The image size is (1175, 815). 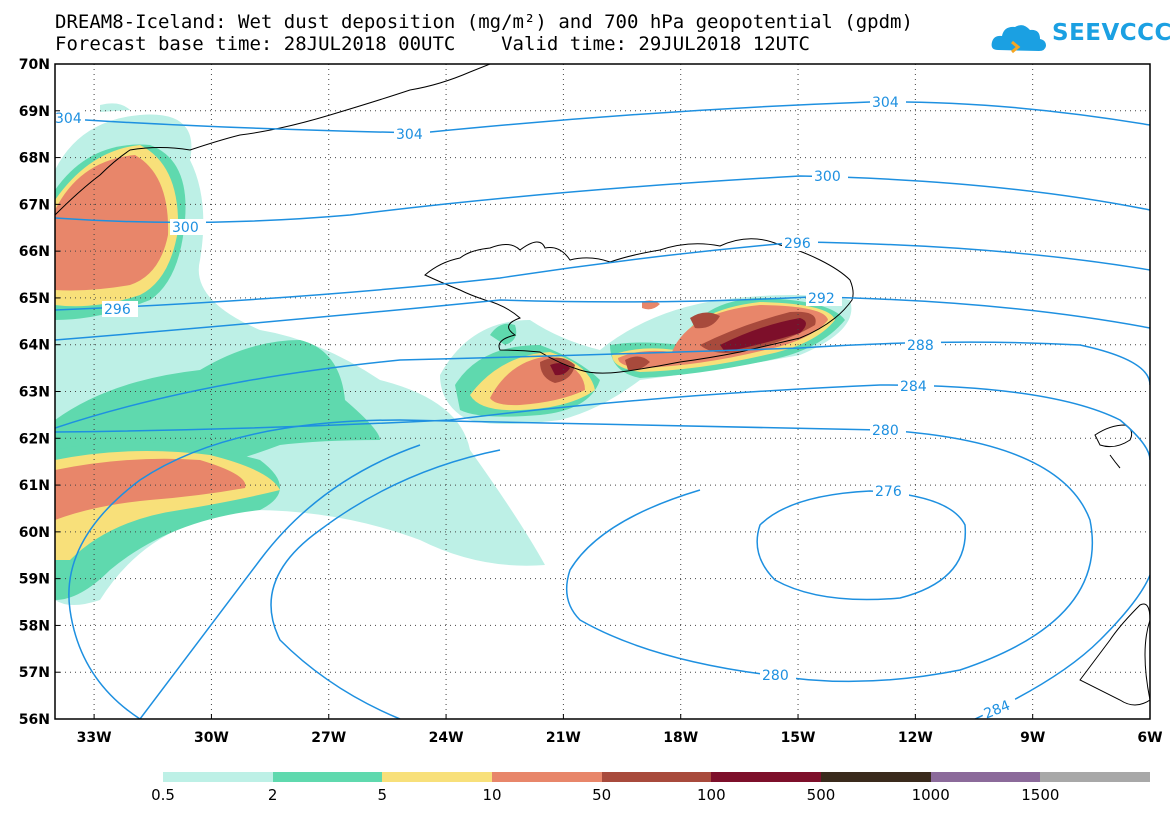 What do you see at coordinates (1018, 39) in the screenshot?
I see `cloud-logo-icon` at bounding box center [1018, 39].